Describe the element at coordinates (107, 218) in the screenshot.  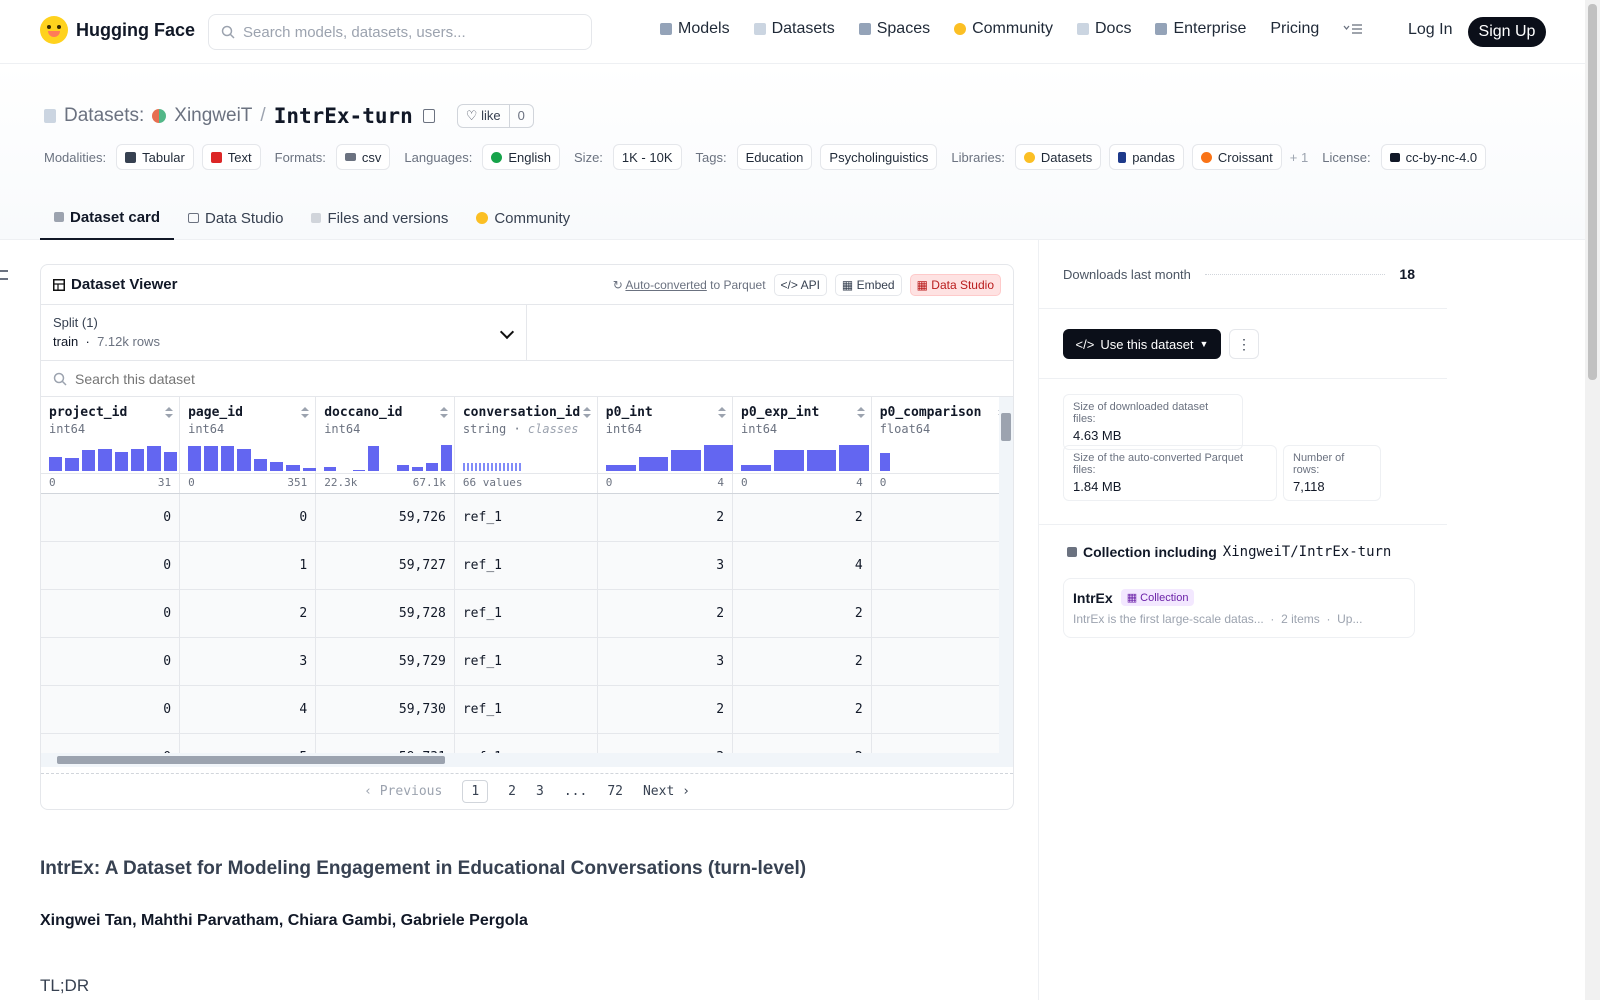
I see `tab-dataset-card: Dataset card` at that location.